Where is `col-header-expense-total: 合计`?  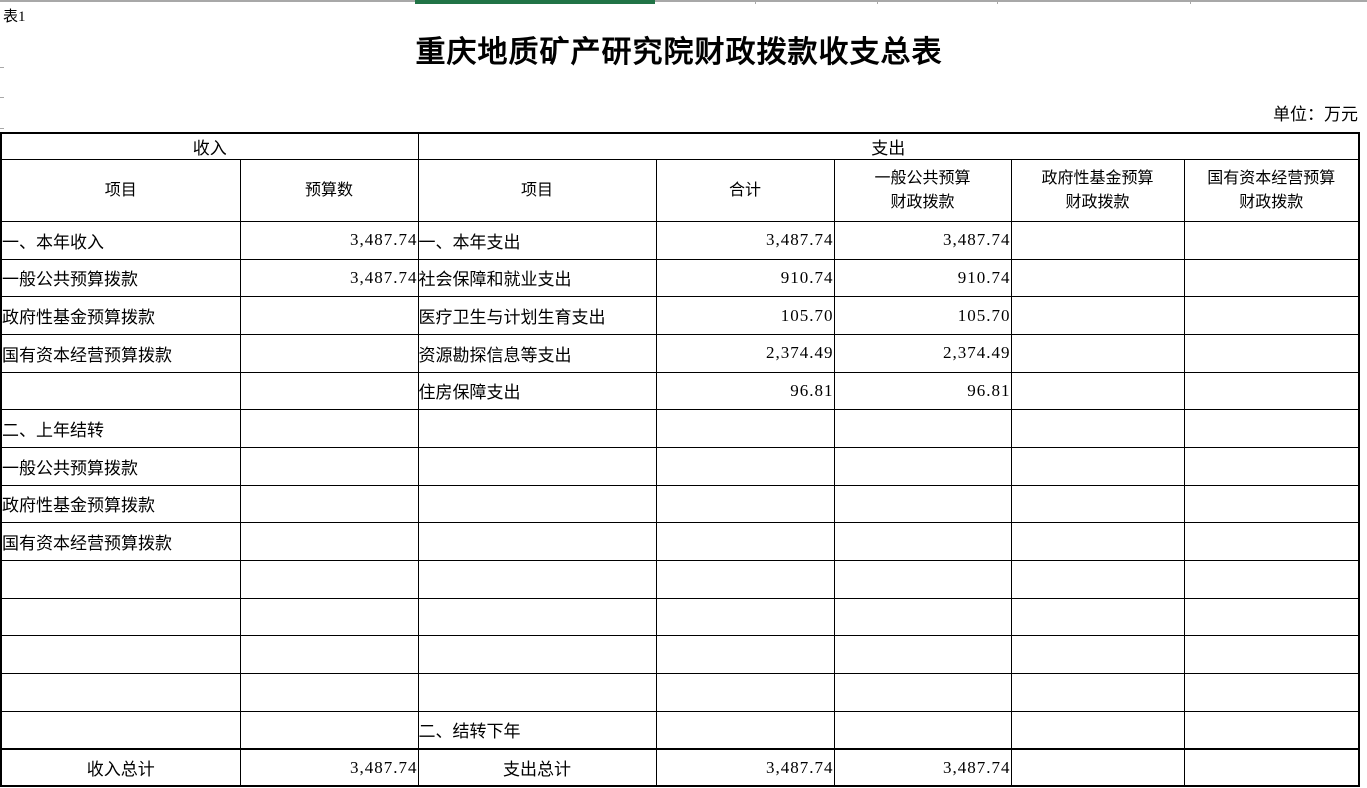
col-header-expense-total: 合计 is located at coordinates (745, 190).